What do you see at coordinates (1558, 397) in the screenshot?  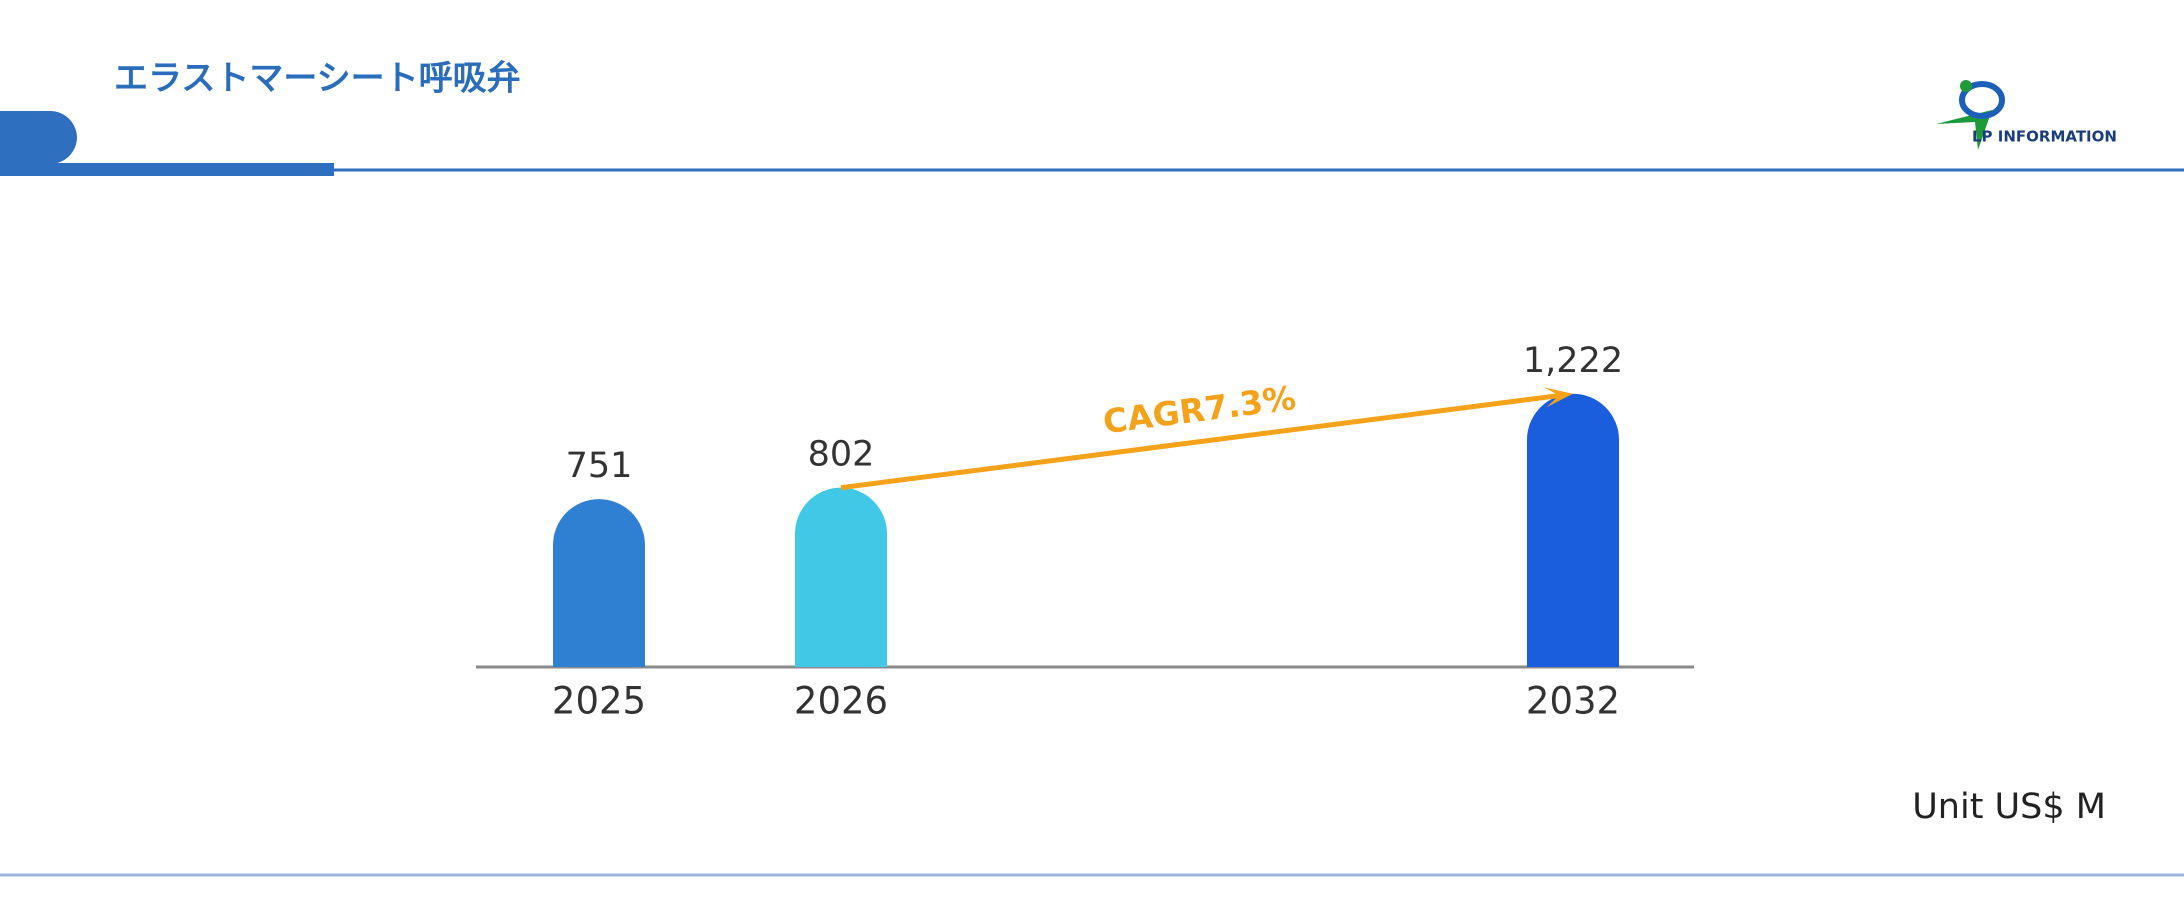 I see `cagr-arrowhead` at bounding box center [1558, 397].